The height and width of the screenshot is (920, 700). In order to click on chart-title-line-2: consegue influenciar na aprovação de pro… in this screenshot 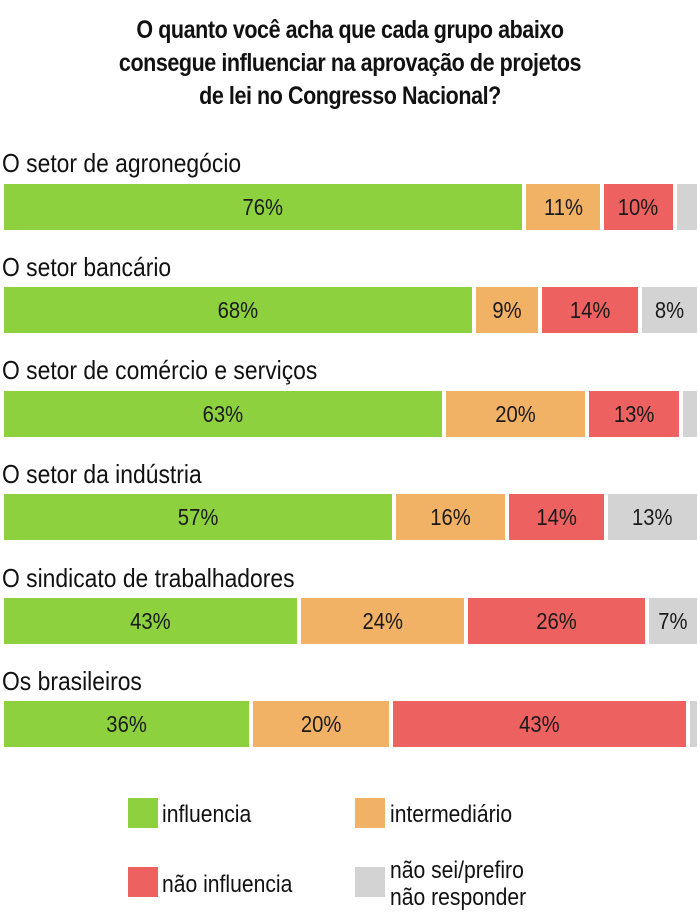, I will do `click(350, 63)`.